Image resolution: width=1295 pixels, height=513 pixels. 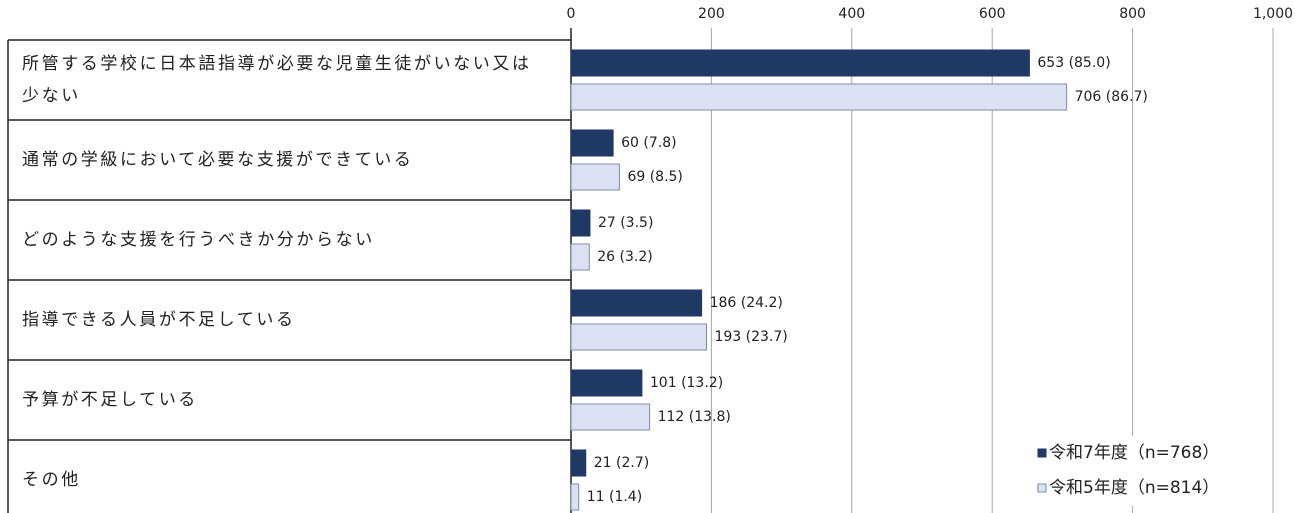 I want to click on data-label: 11 (1.4), so click(x=614, y=497).